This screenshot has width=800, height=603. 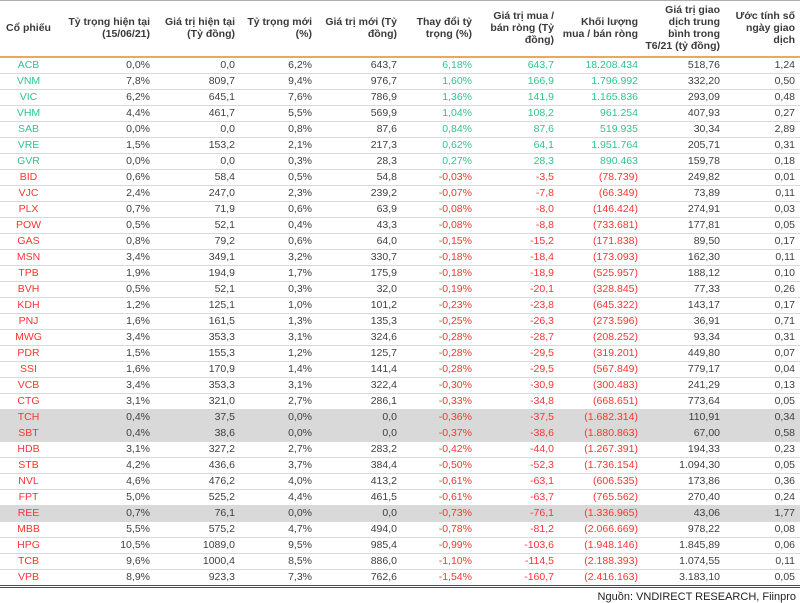 I want to click on value-cell: 141,9, so click(x=518, y=97).